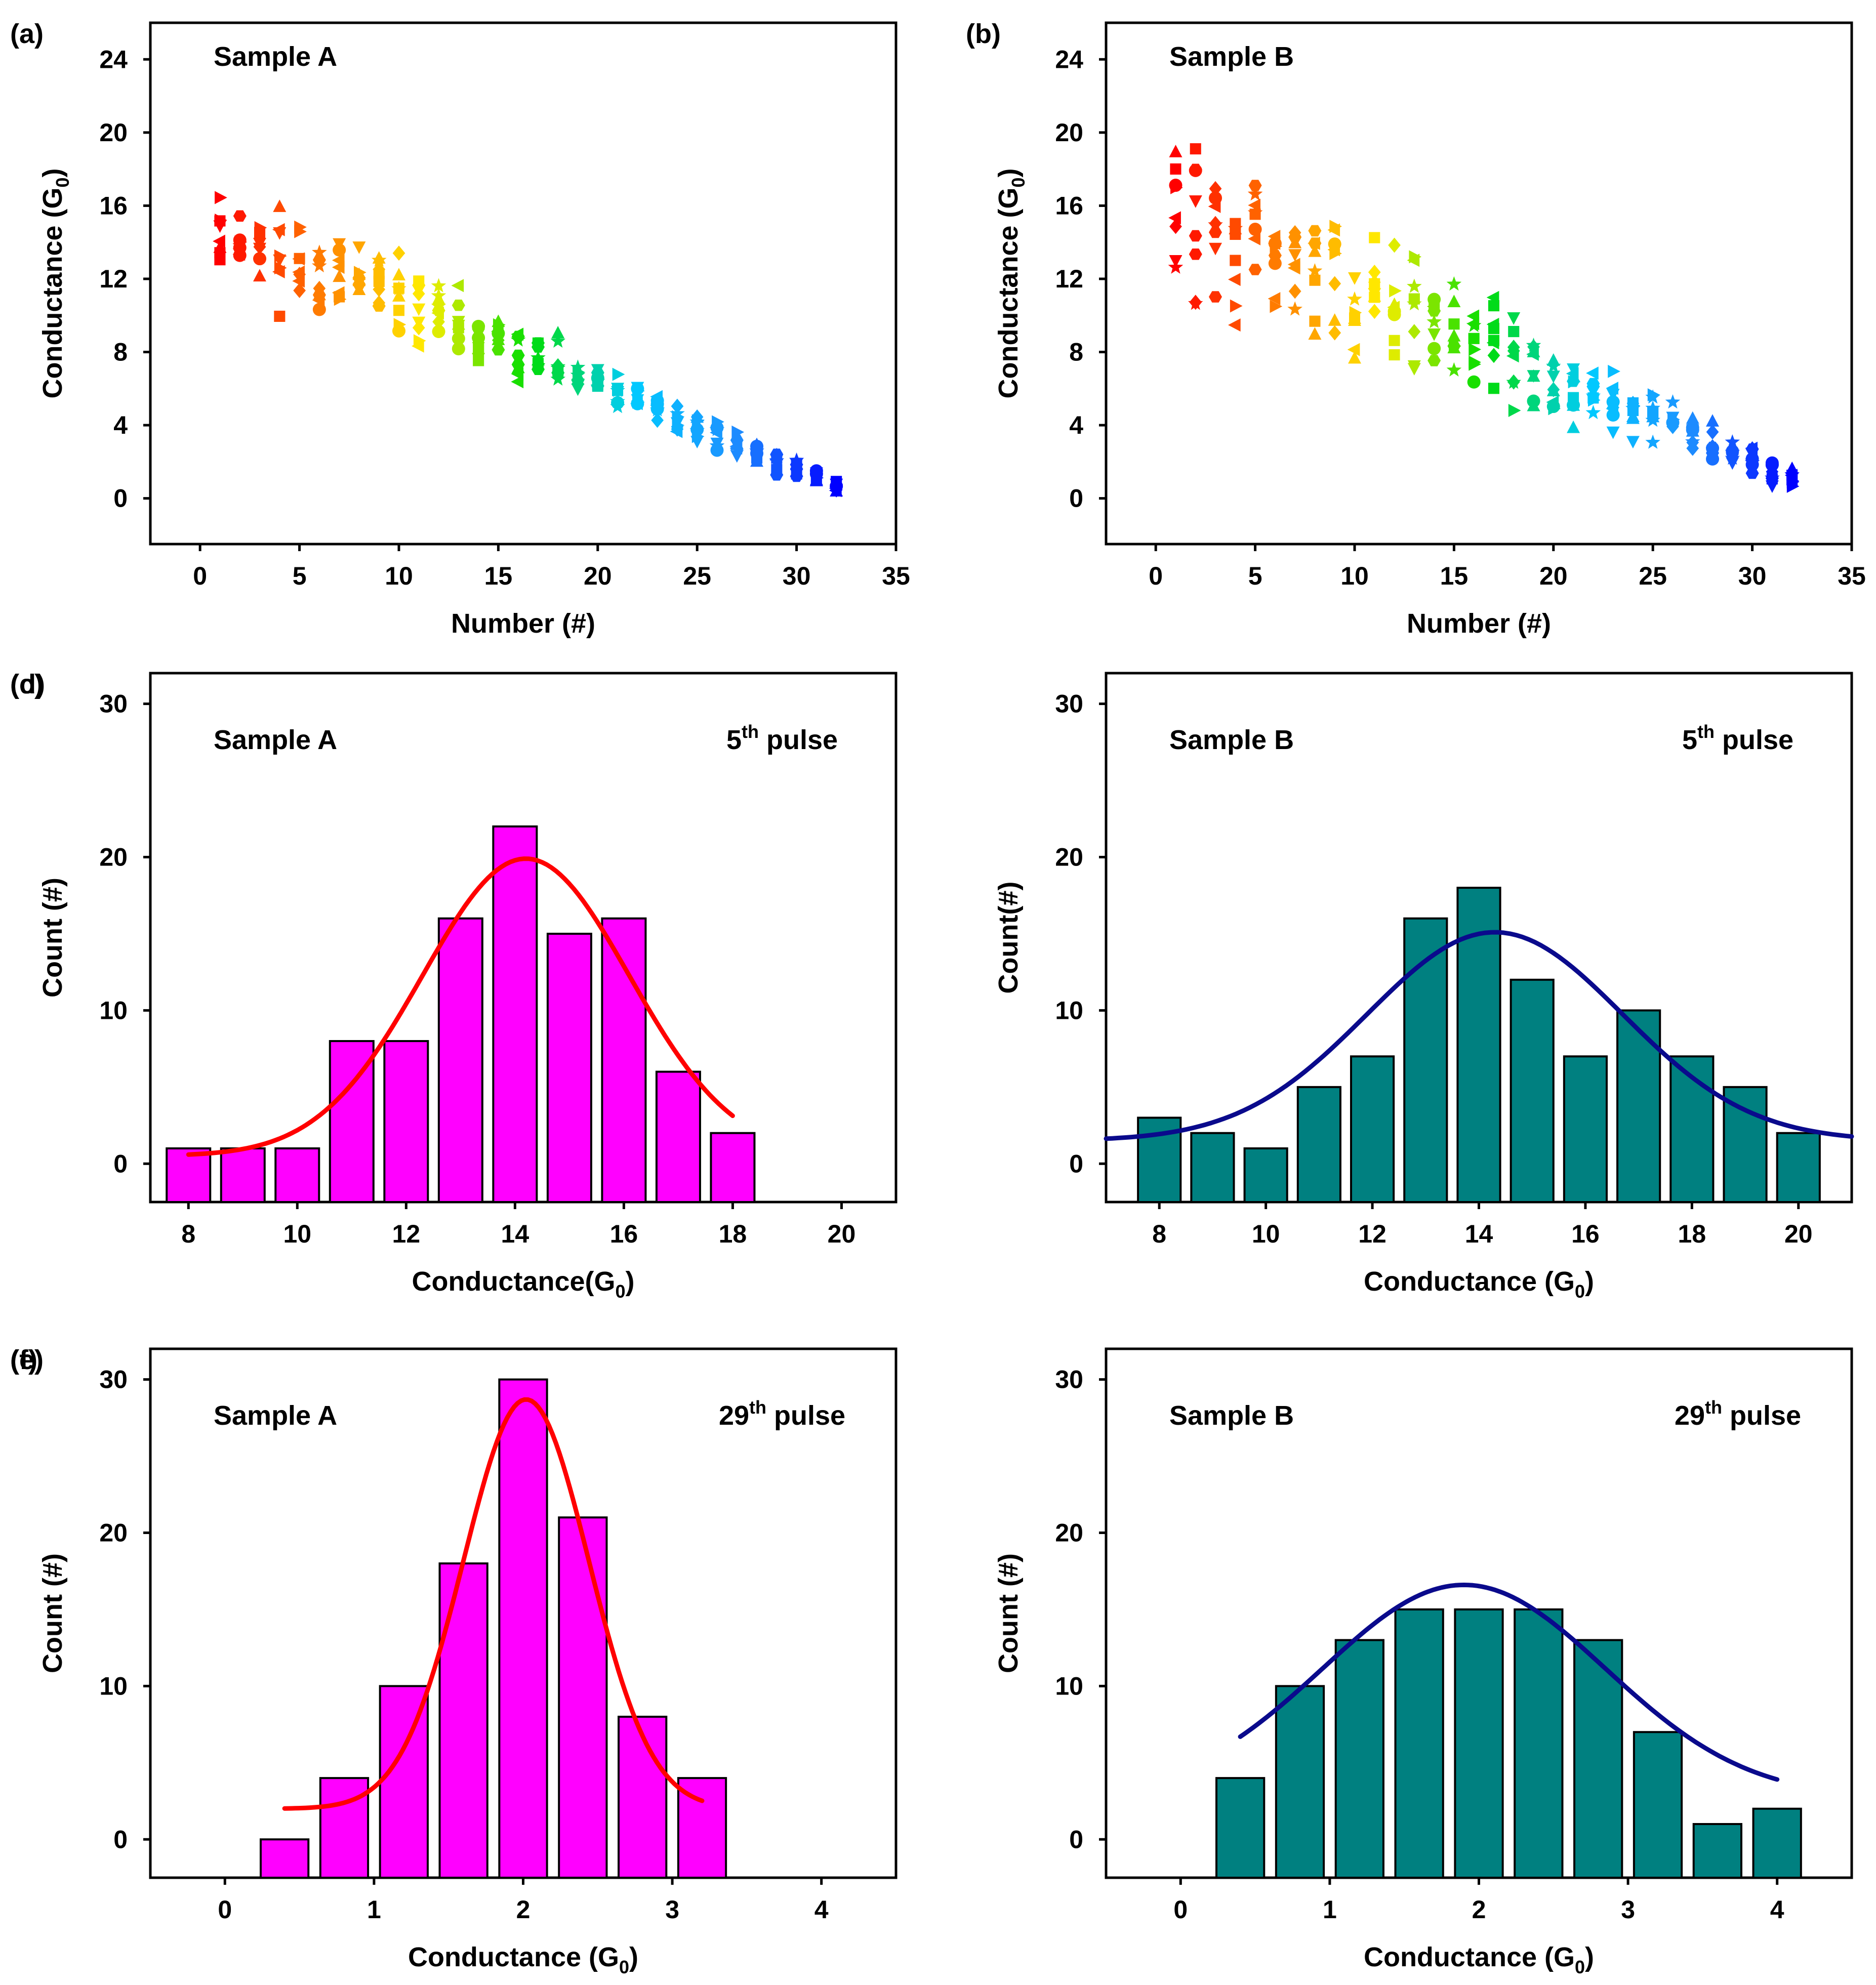  What do you see at coordinates (55, 283) in the screenshot?
I see `y-axis-label: Conductance (G0)` at bounding box center [55, 283].